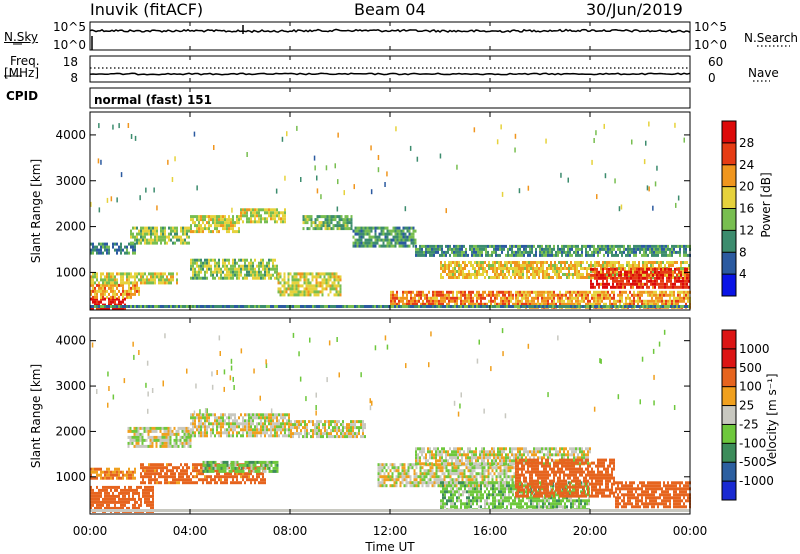  What do you see at coordinates (746, 187) in the screenshot?
I see `power-colorbar-tick: 20` at bounding box center [746, 187].